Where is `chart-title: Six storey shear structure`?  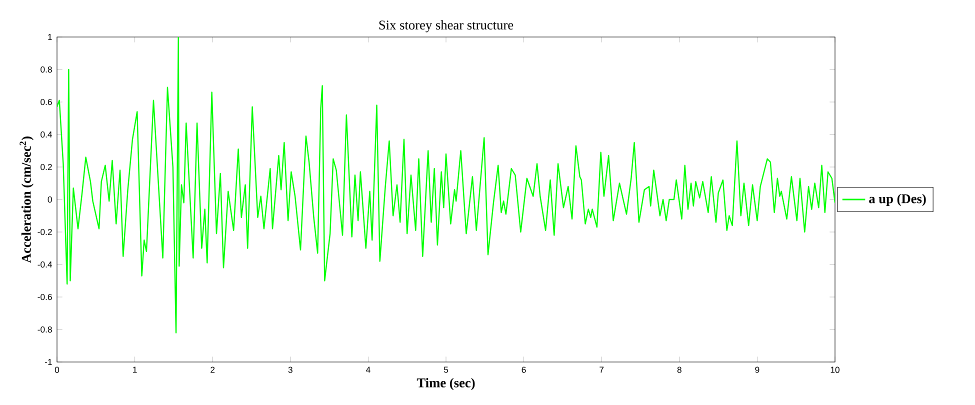 chart-title: Six storey shear structure is located at coordinates (446, 26).